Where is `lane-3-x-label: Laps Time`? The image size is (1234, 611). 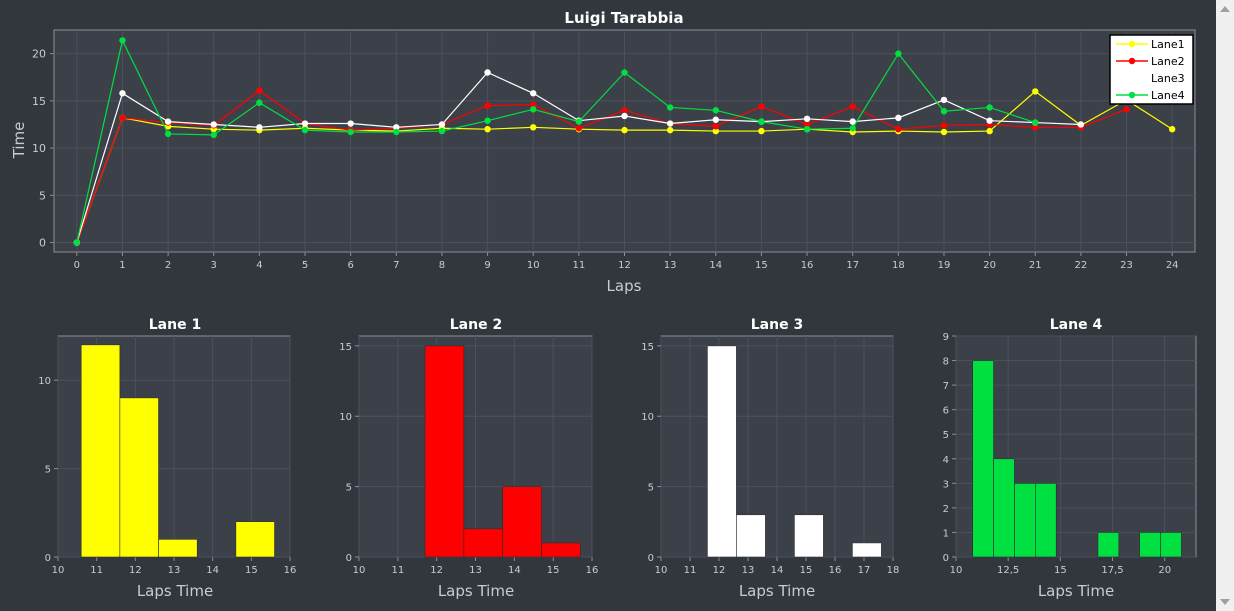 lane-3-x-label: Laps Time is located at coordinates (777, 591).